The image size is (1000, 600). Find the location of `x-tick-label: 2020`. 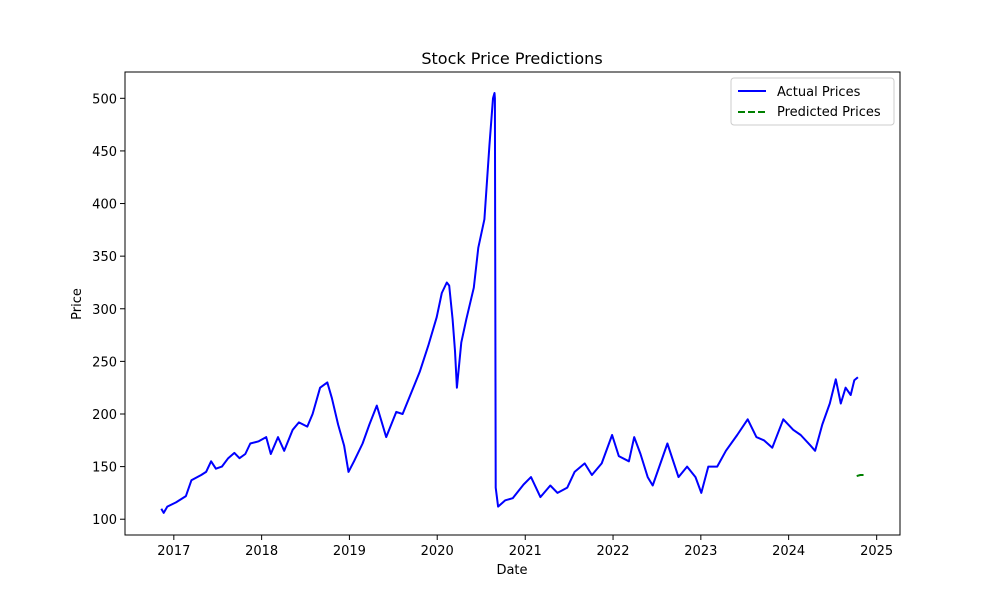

x-tick-label: 2020 is located at coordinates (437, 551).